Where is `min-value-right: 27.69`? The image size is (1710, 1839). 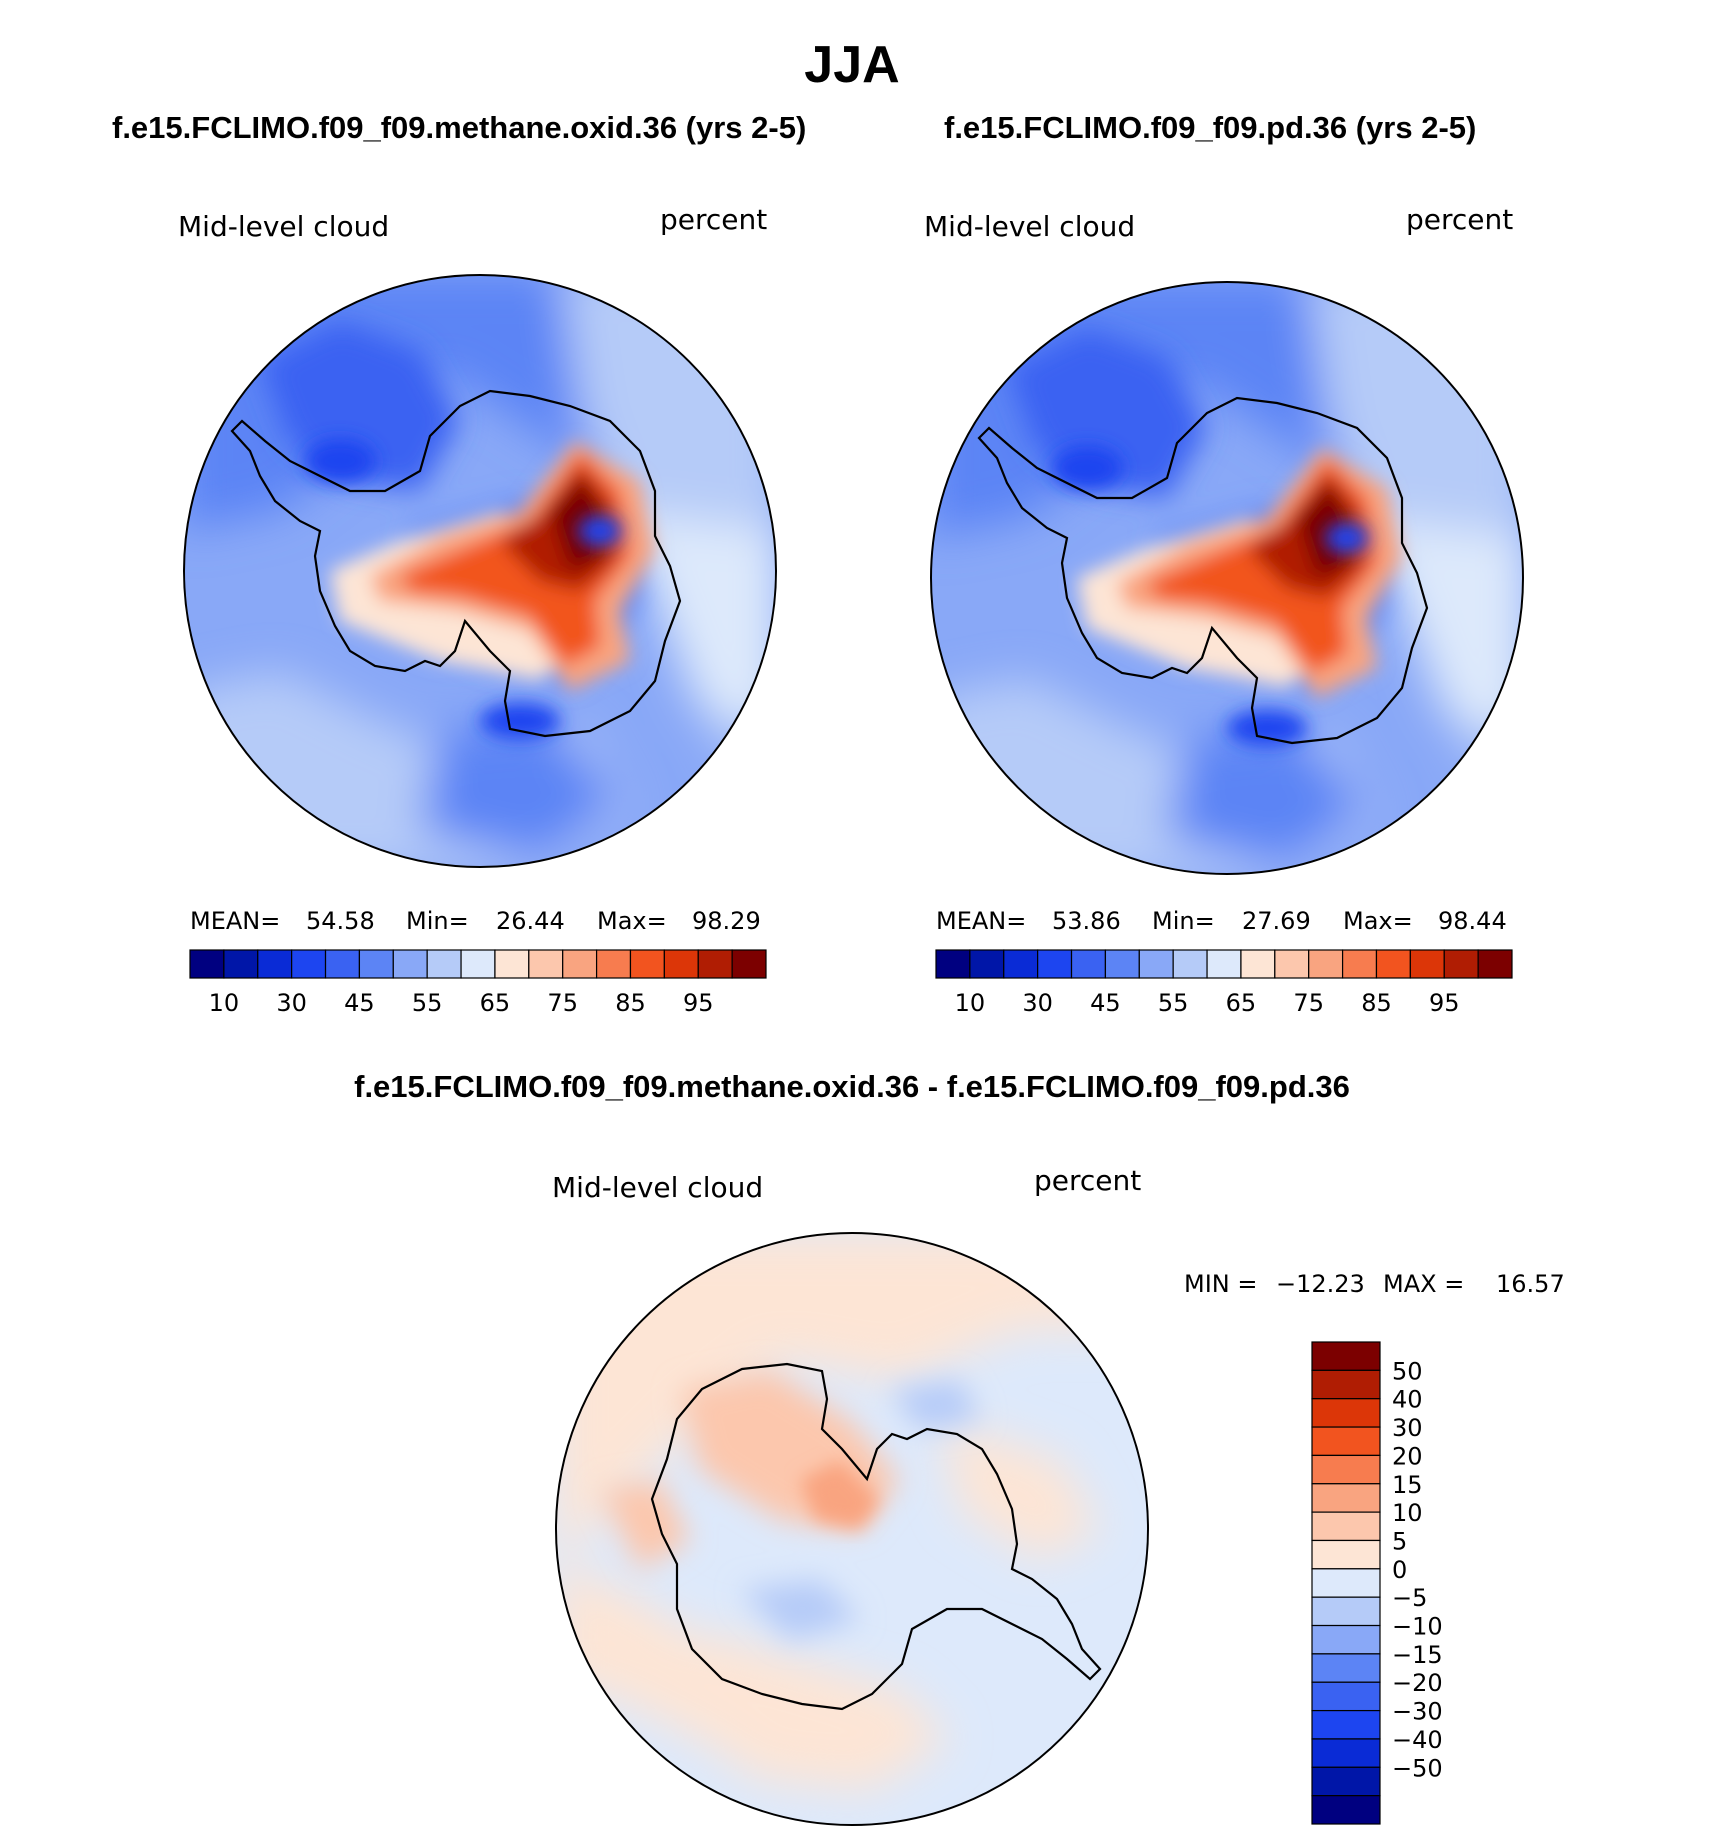 min-value-right: 27.69 is located at coordinates (1276, 921).